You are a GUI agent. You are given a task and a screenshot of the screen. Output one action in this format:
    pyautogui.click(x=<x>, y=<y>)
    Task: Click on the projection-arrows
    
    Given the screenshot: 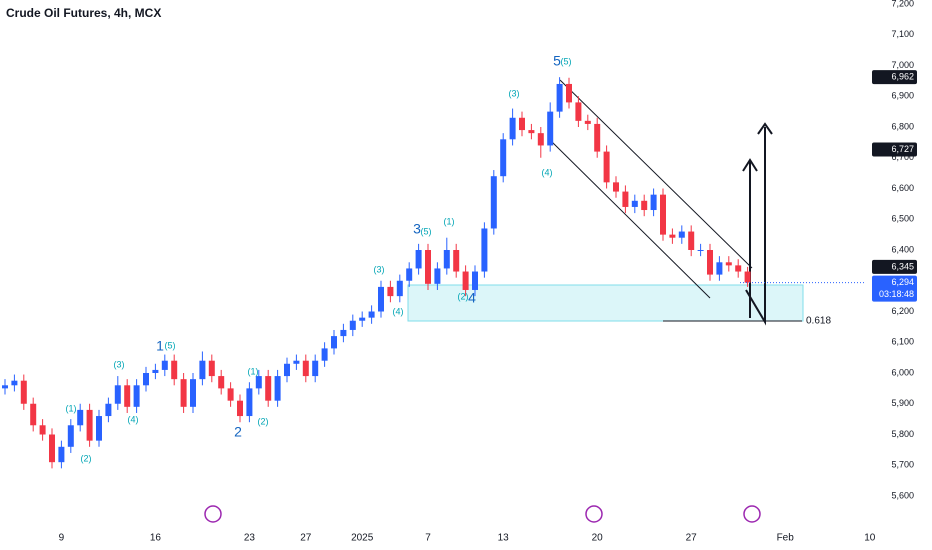 What is the action you would take?
    pyautogui.click(x=757, y=224)
    